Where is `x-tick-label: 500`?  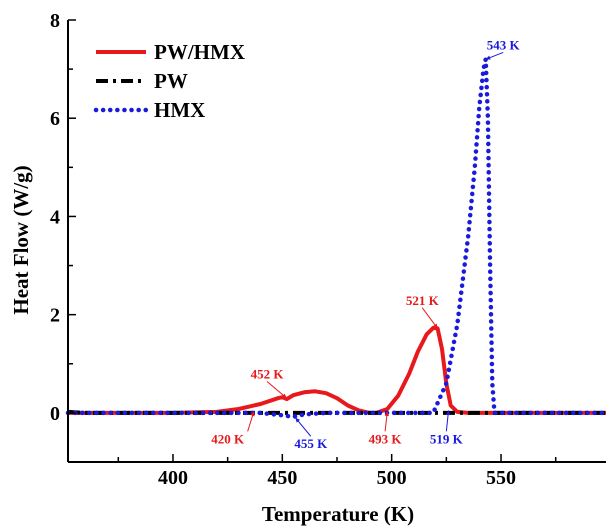
x-tick-label: 500 is located at coordinates (392, 478).